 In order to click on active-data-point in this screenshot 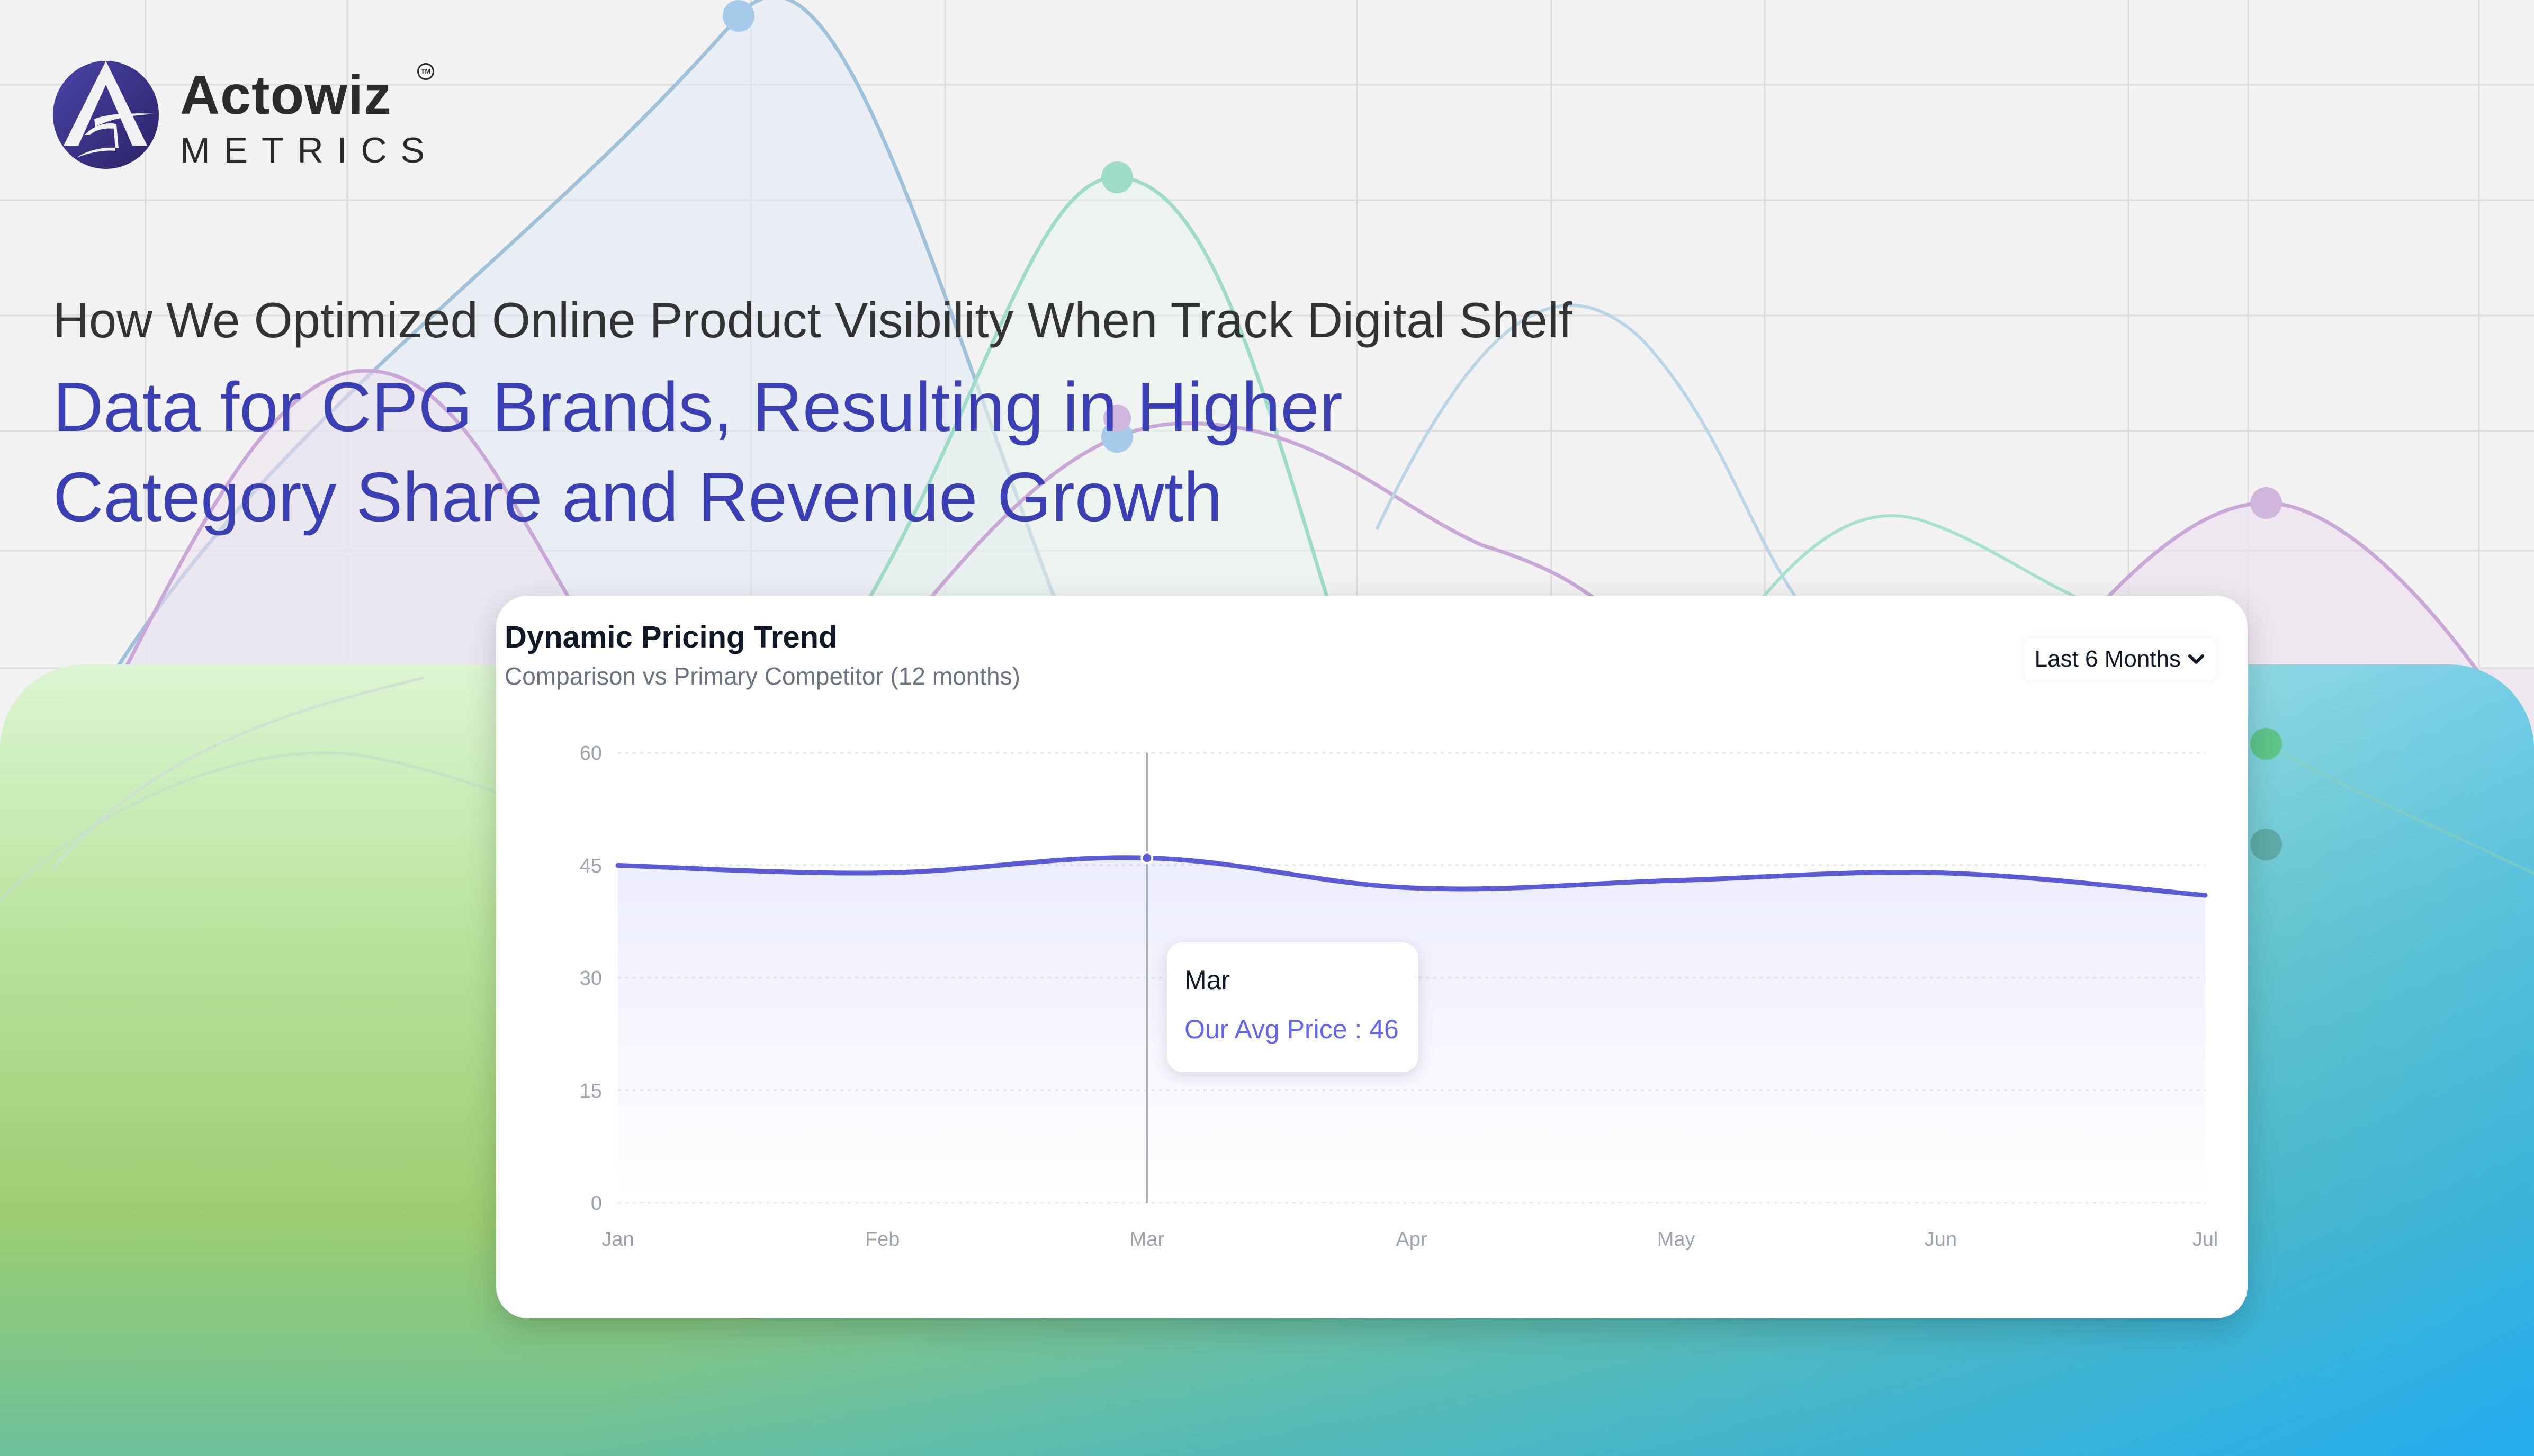, I will do `click(1147, 858)`.